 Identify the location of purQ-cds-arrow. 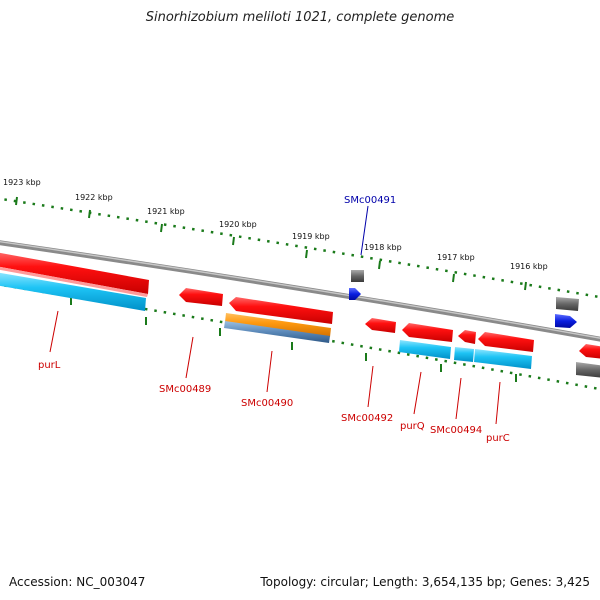
(425, 349).